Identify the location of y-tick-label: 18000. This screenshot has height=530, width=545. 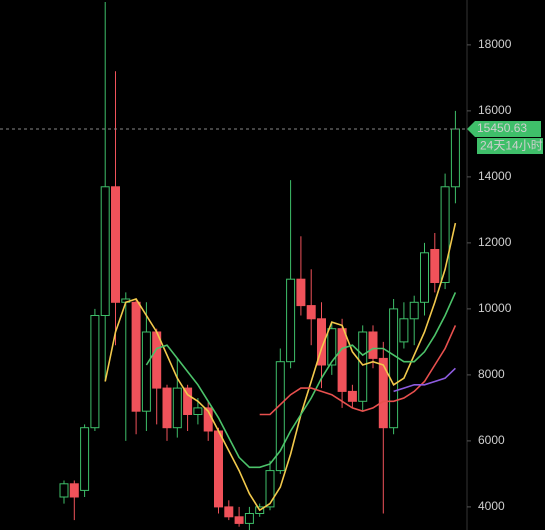
(495, 44).